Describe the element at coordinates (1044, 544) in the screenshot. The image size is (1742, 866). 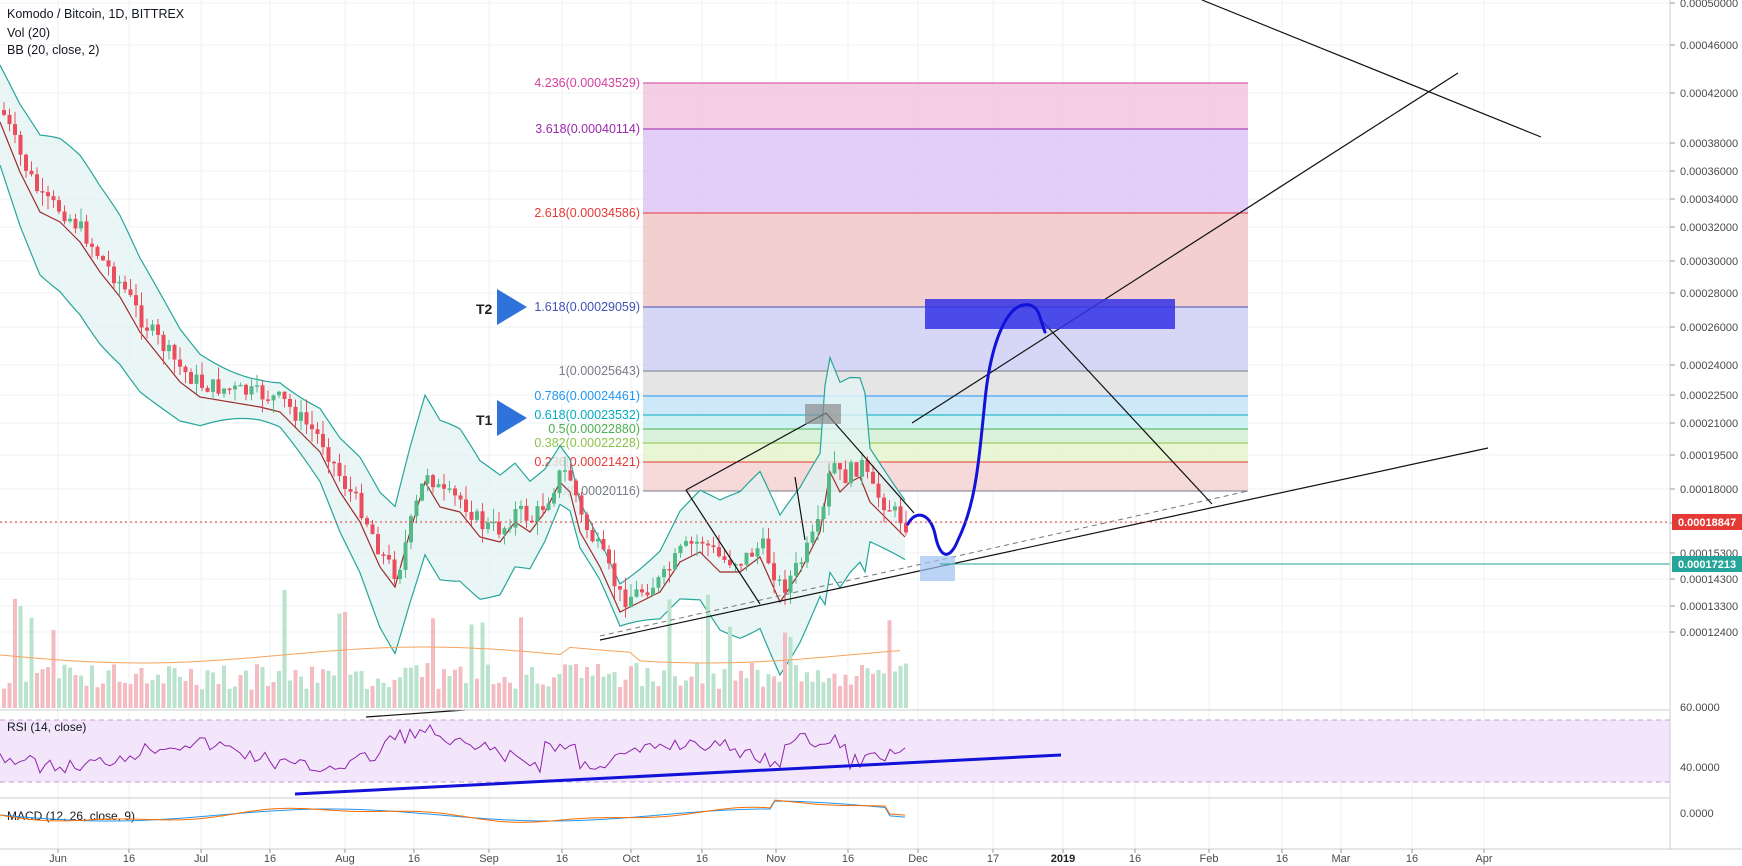
I see `trend-line-support` at that location.